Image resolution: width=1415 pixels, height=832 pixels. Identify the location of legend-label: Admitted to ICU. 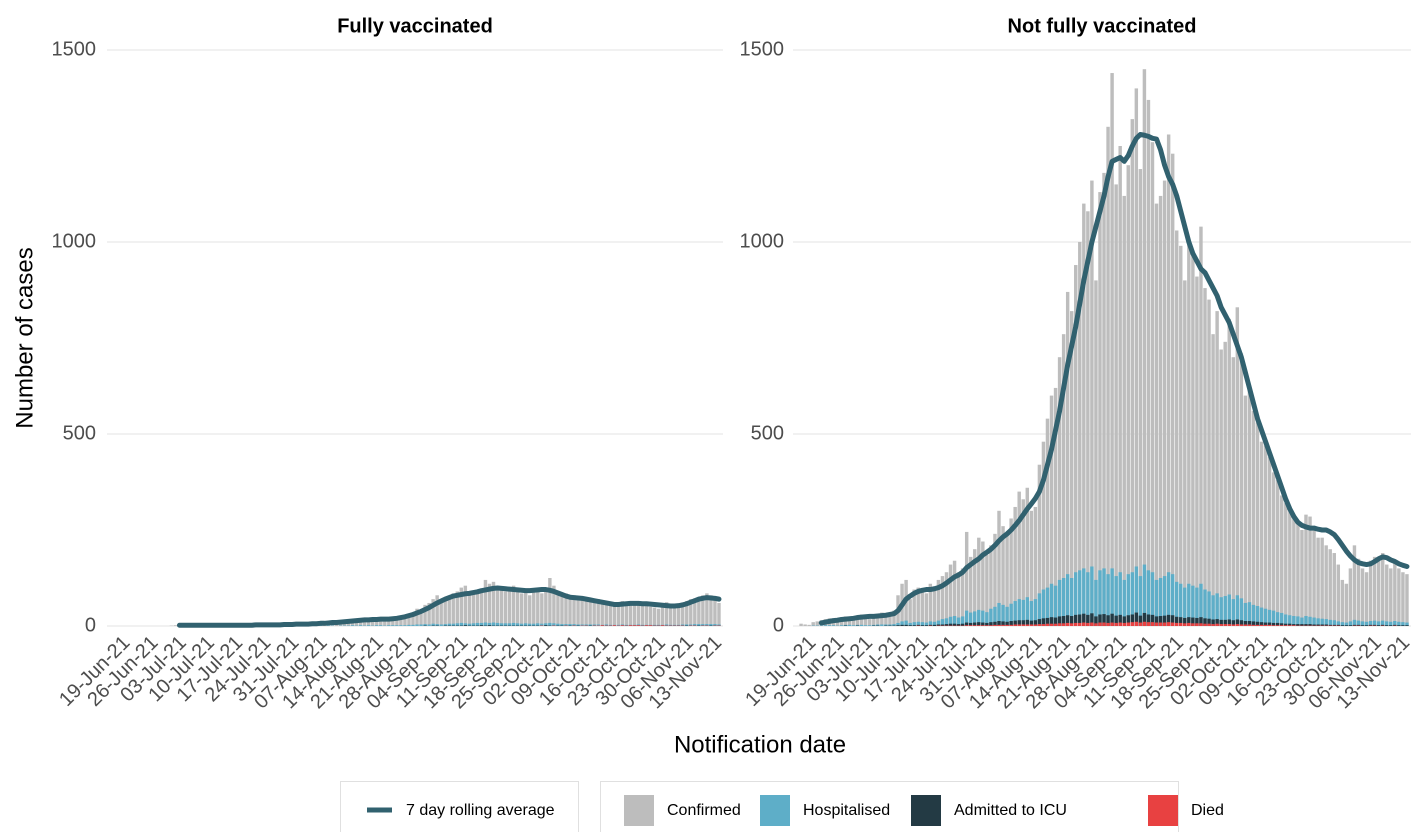
(1010, 810).